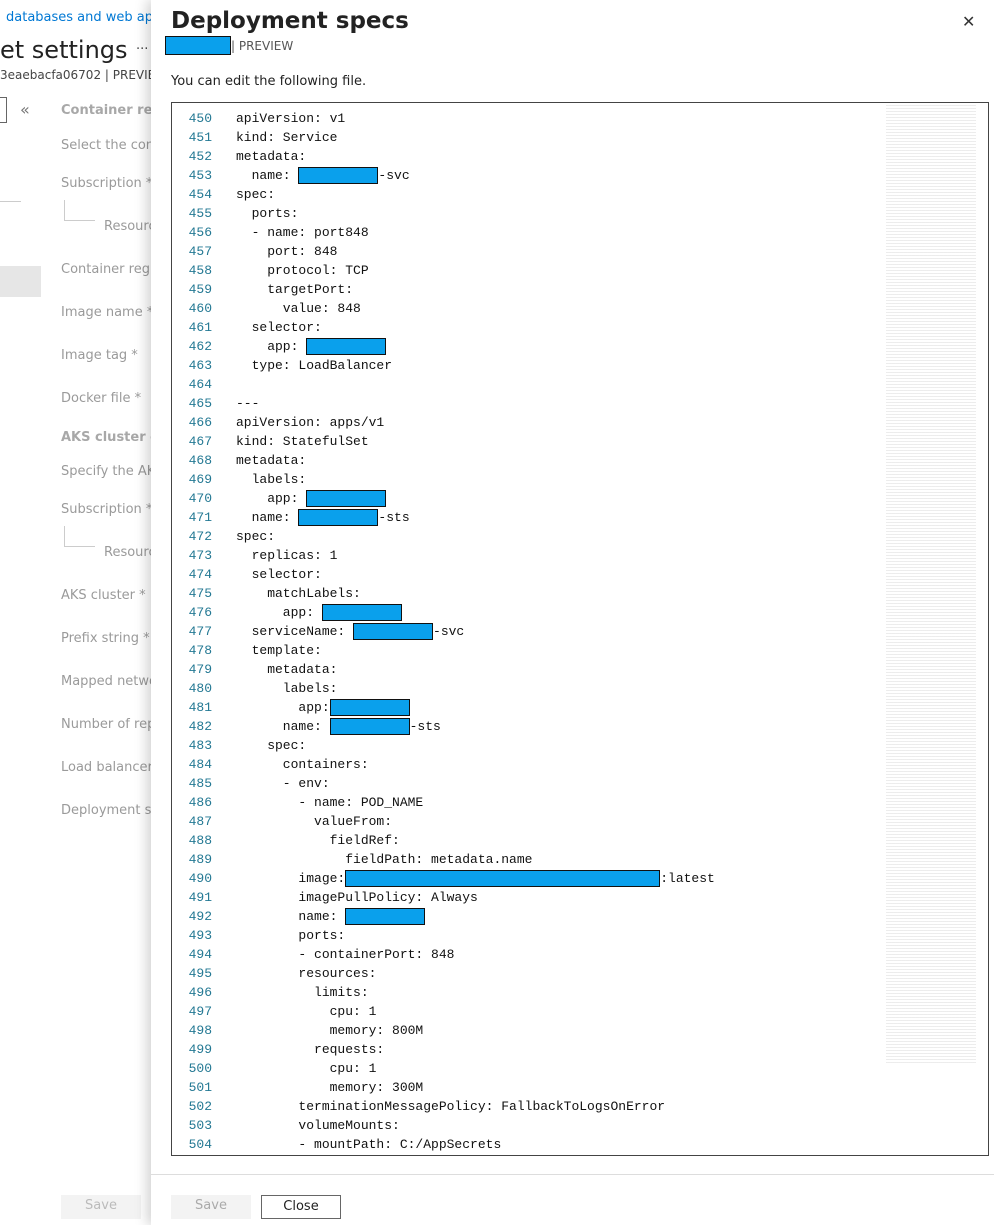 This screenshot has width=994, height=1225. Describe the element at coordinates (107, 183) in the screenshot. I see `field-label: Subscription *` at that location.